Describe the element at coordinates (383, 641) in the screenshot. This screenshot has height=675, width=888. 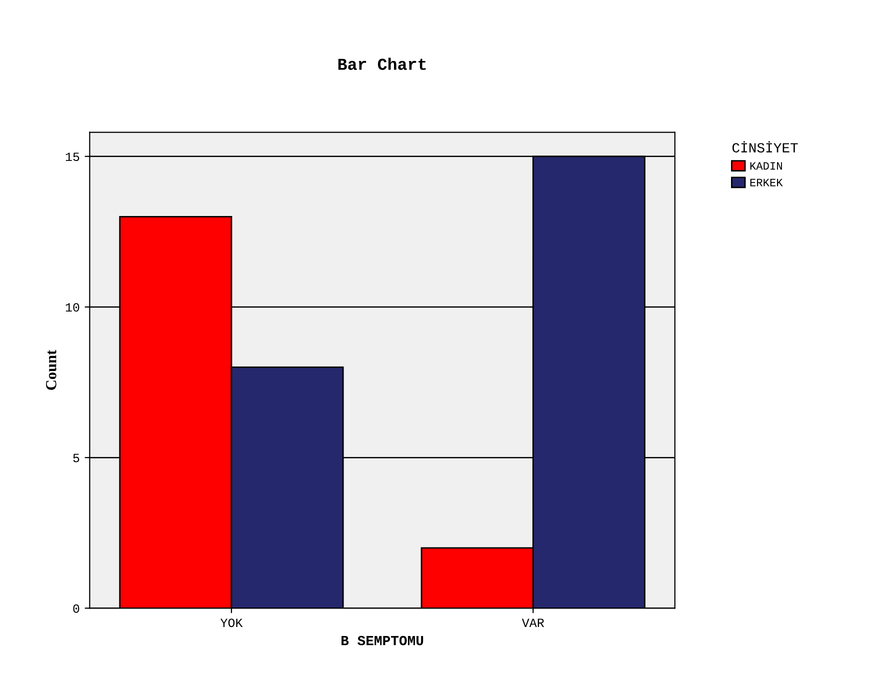
I see `x-axis-title: B SEMPTOMU` at that location.